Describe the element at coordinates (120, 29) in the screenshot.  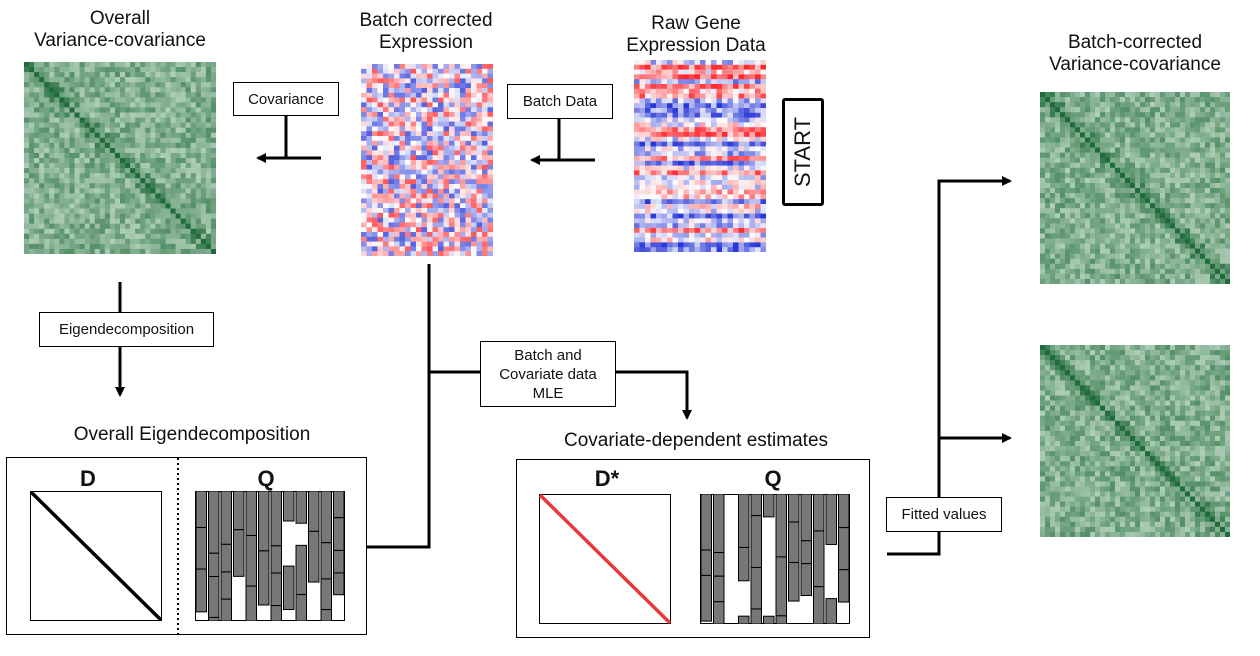
I see `overall-vc-title: Overall Variance-covariance` at that location.